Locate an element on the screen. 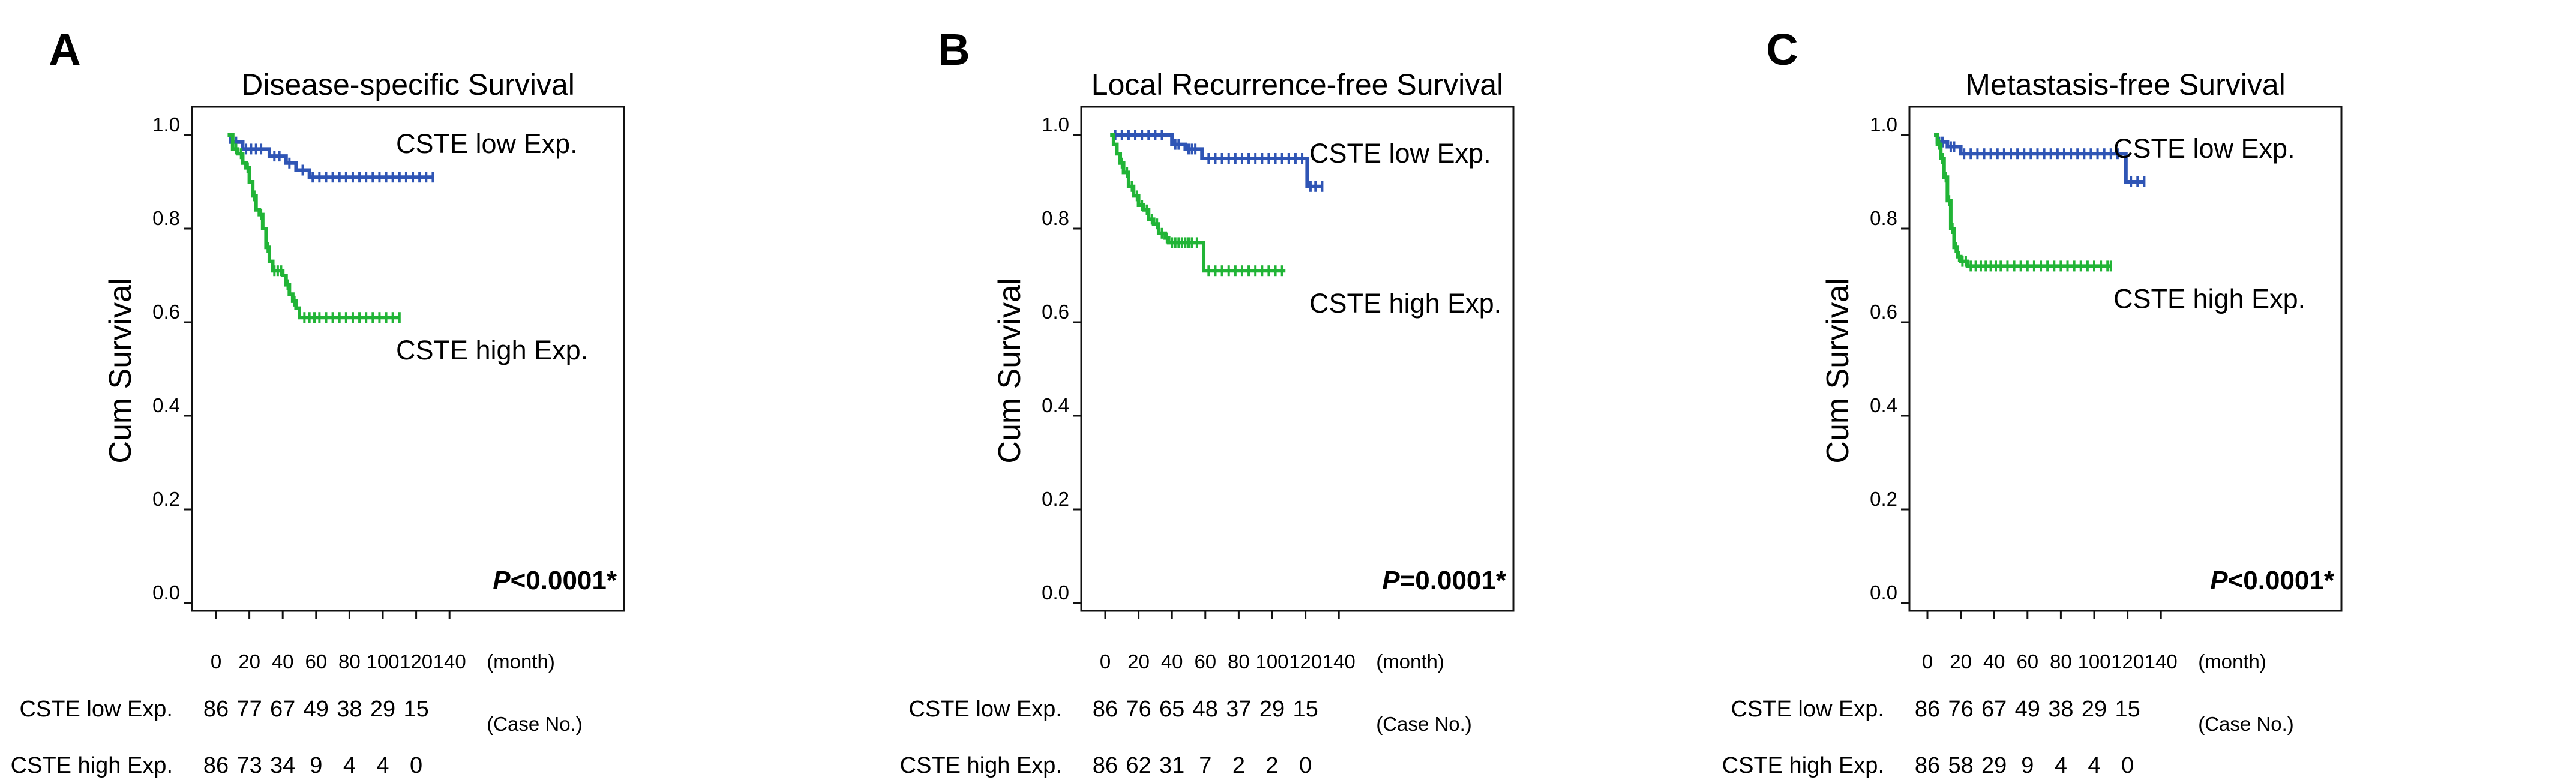  risk-count-low: 76 is located at coordinates (1960, 709).